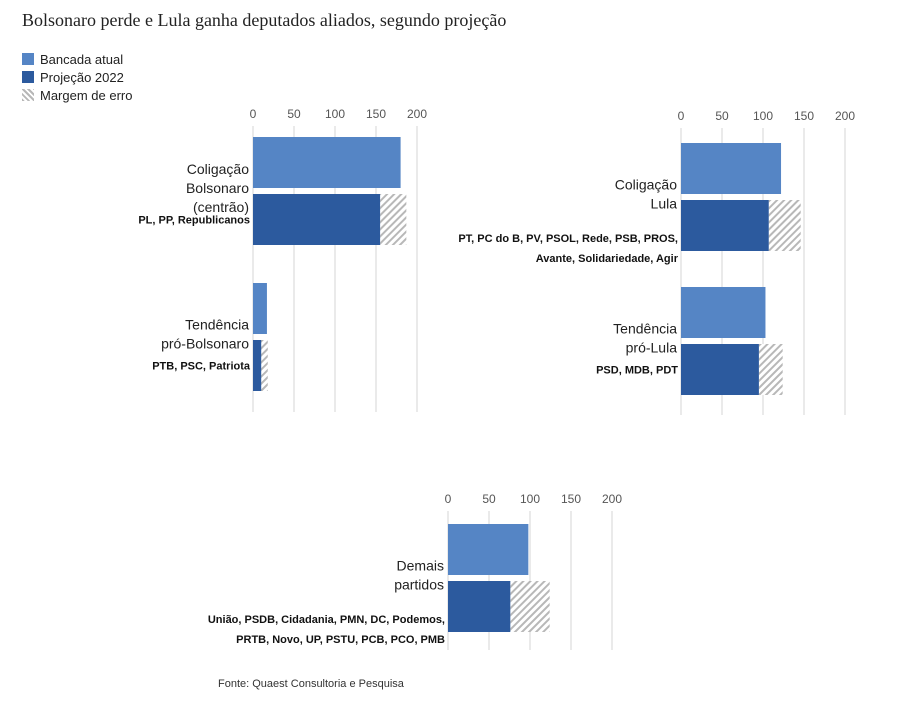 The width and height of the screenshot is (900, 710). Describe the element at coordinates (205, 334) in the screenshot. I see `group-label: Tendência pró-Bolsonaro` at that location.